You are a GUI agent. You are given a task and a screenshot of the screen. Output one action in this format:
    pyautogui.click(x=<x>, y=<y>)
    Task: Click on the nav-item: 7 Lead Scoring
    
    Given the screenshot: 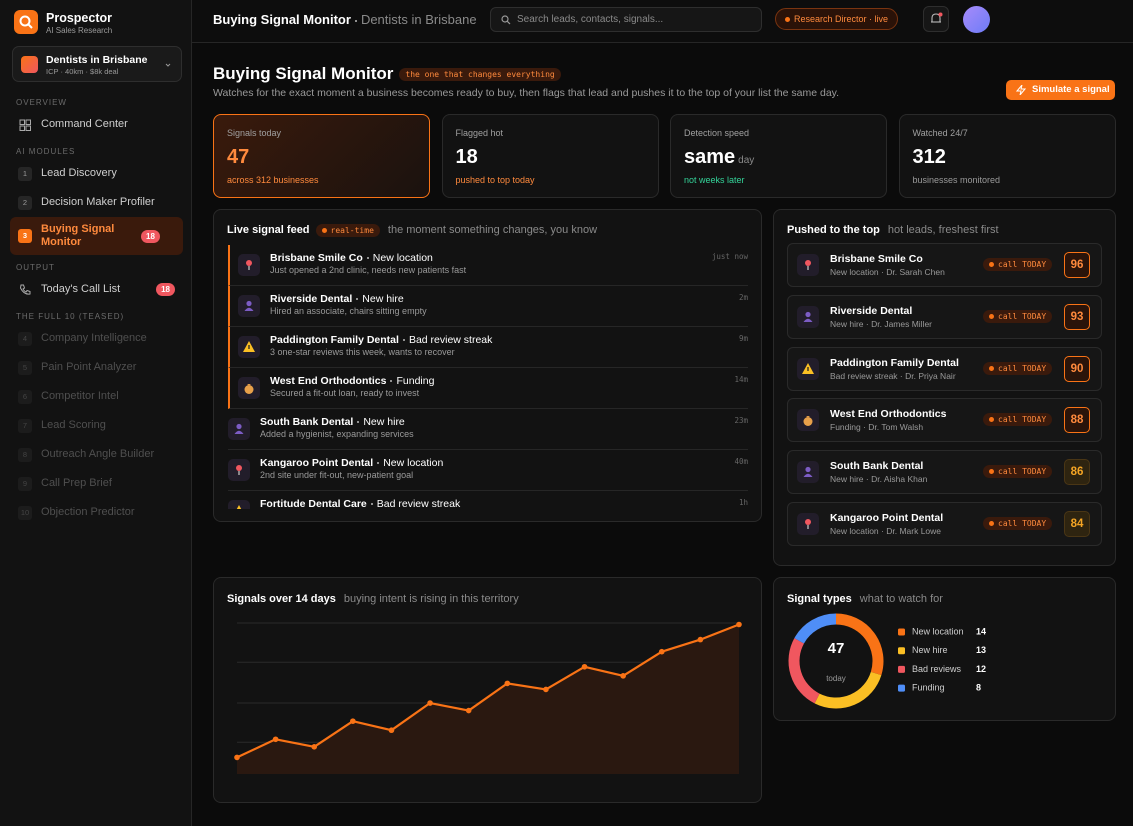 What is the action you would take?
    pyautogui.click(x=96, y=425)
    